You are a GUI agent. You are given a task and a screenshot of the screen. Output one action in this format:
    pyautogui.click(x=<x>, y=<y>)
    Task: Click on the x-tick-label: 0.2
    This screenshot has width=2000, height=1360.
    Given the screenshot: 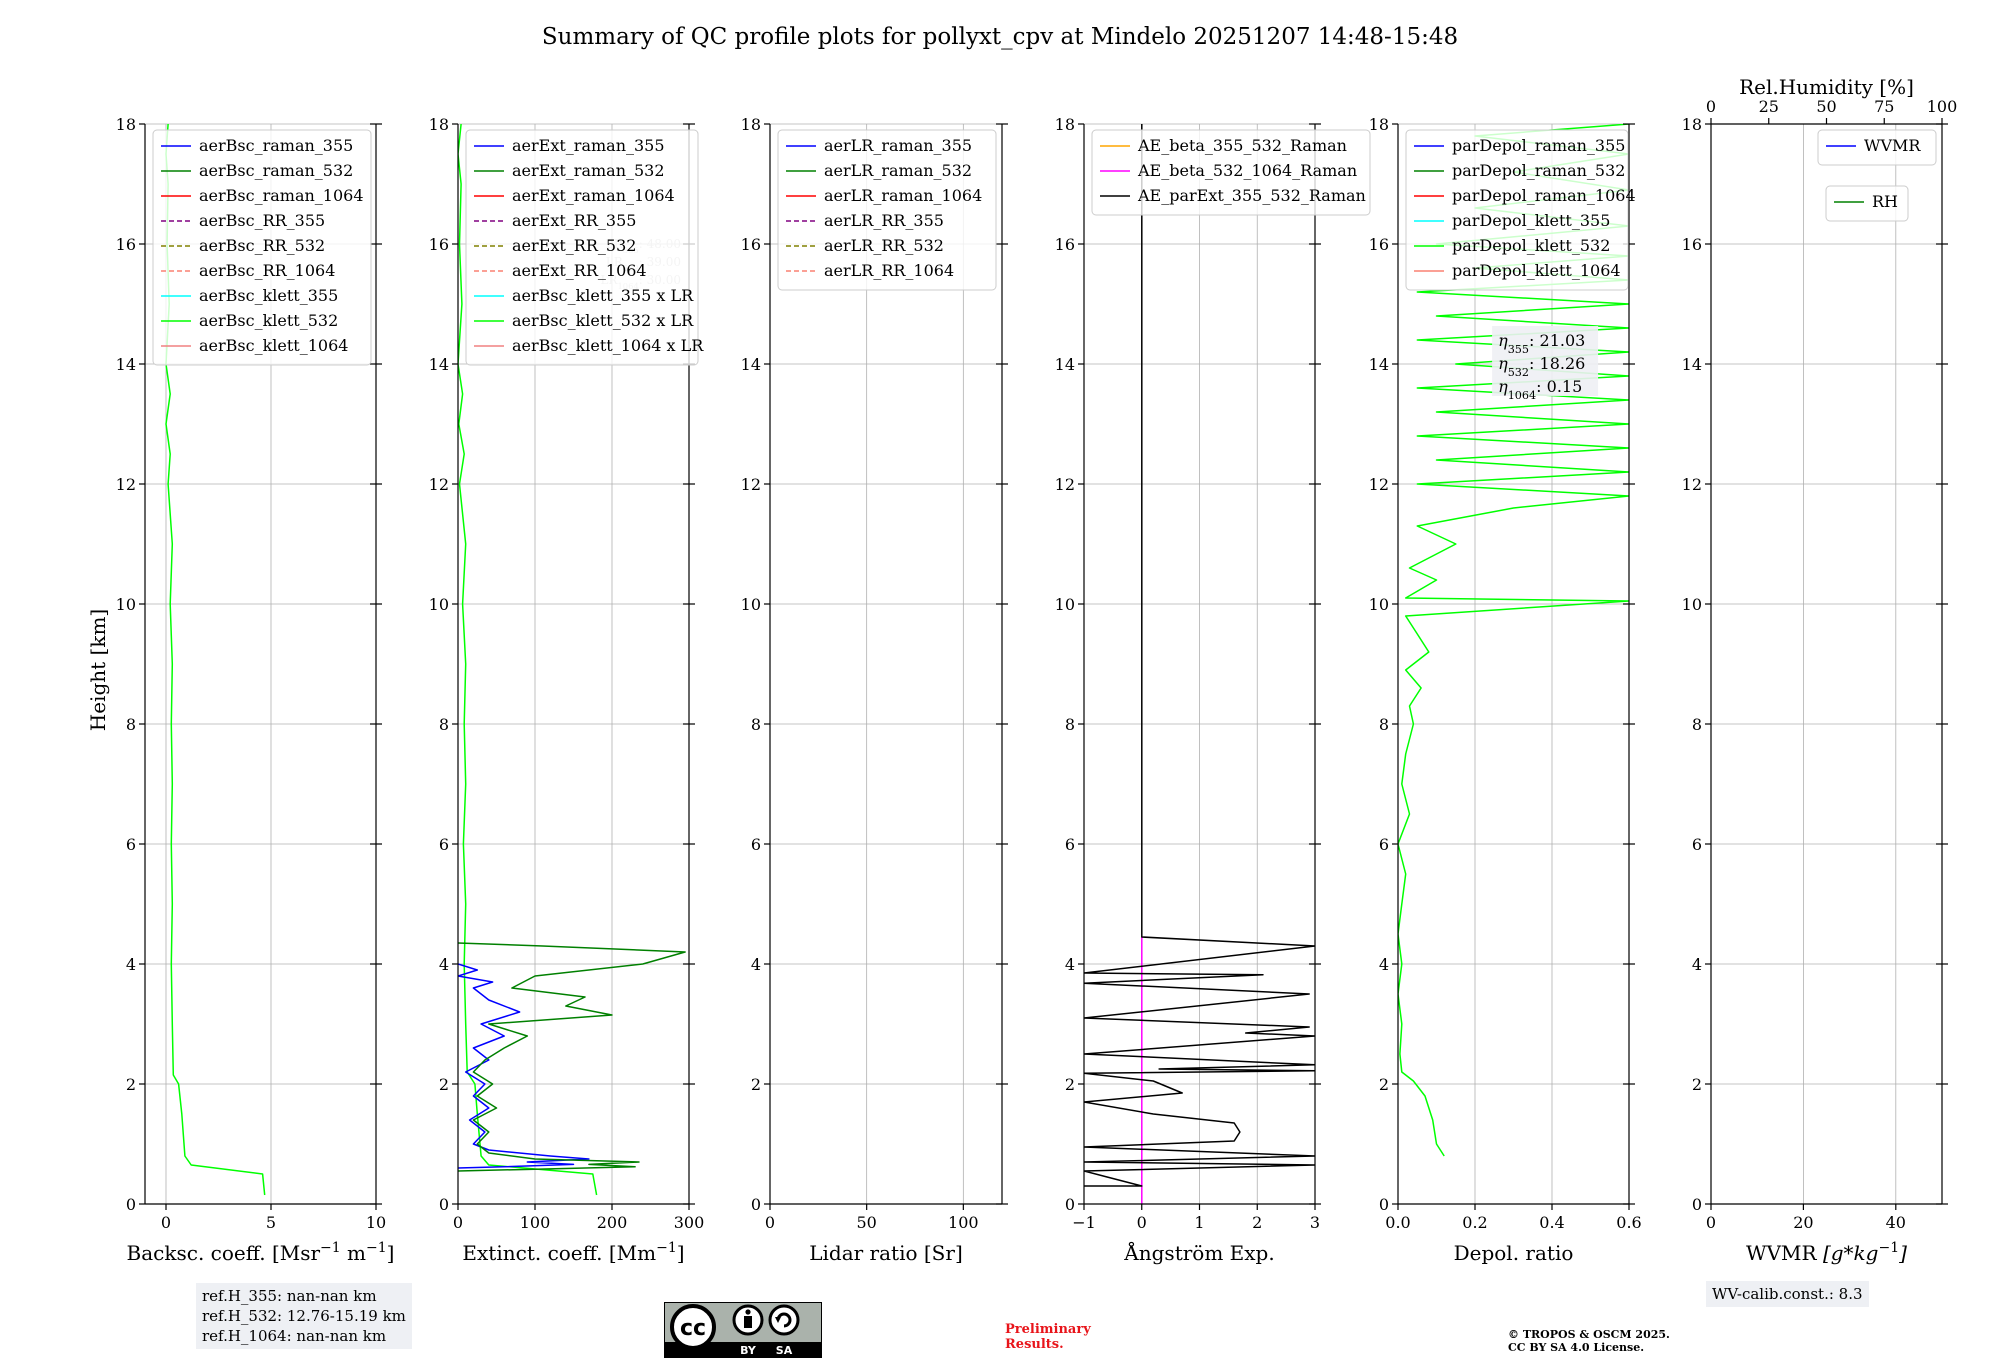 What is the action you would take?
    pyautogui.click(x=1474, y=1222)
    